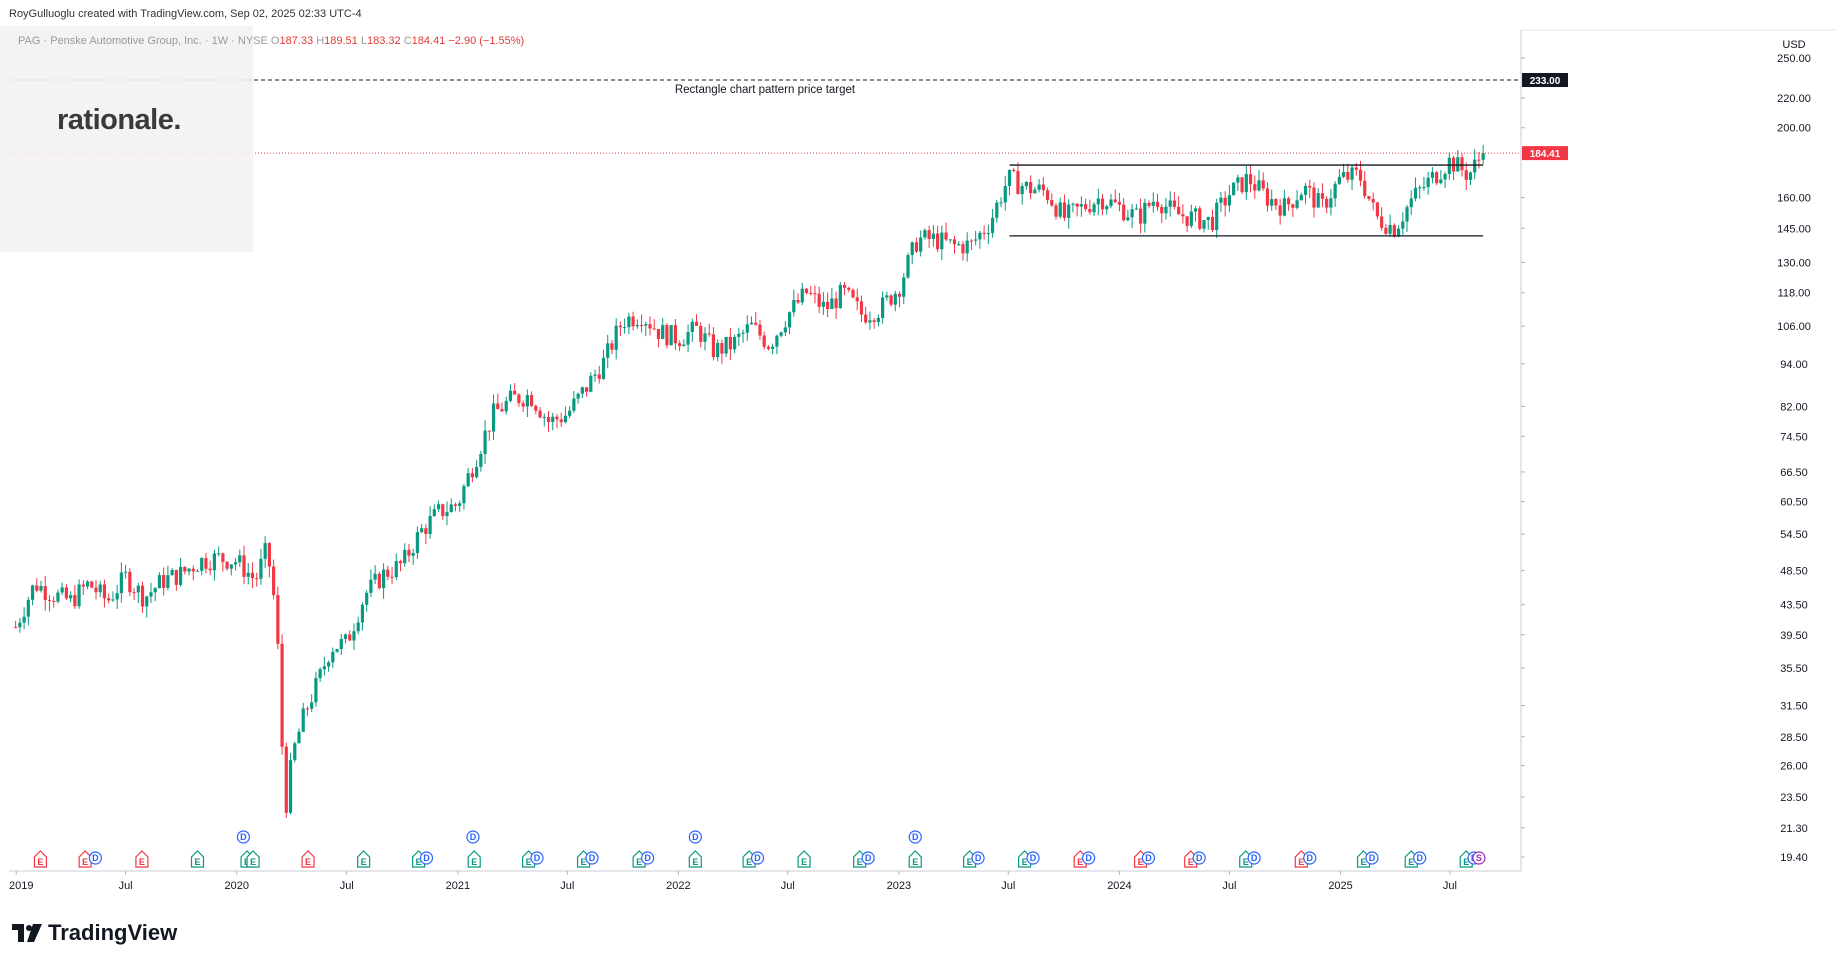 Image resolution: width=1835 pixels, height=958 pixels. Describe the element at coordinates (237, 886) in the screenshot. I see `x-tick-label: 2020` at that location.